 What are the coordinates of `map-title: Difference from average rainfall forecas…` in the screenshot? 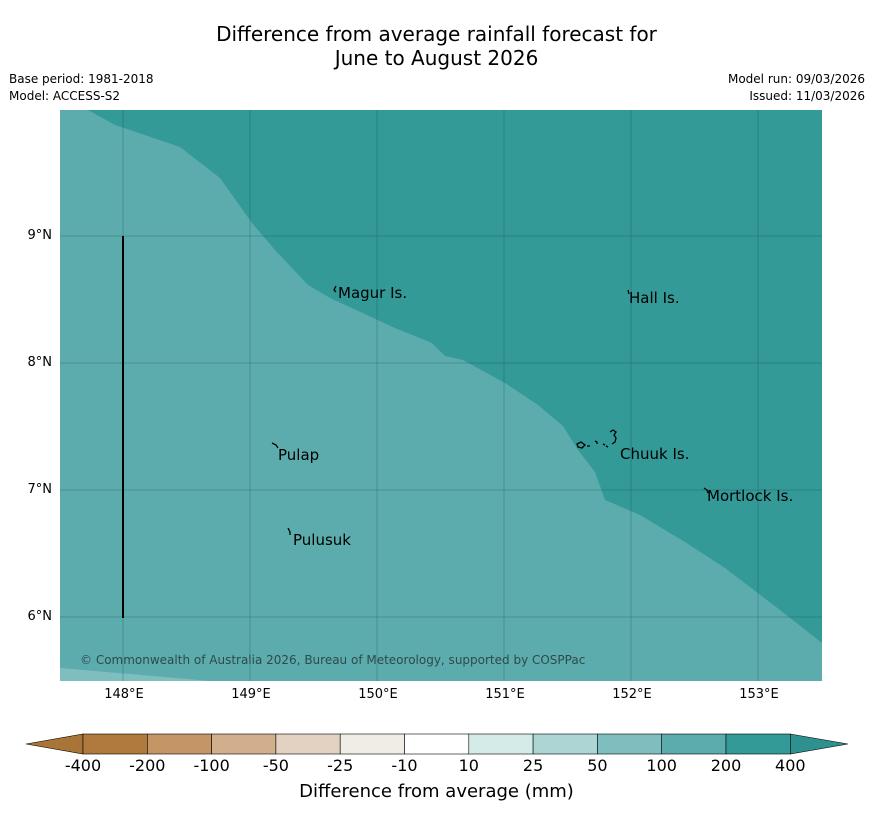 It's located at (436, 46).